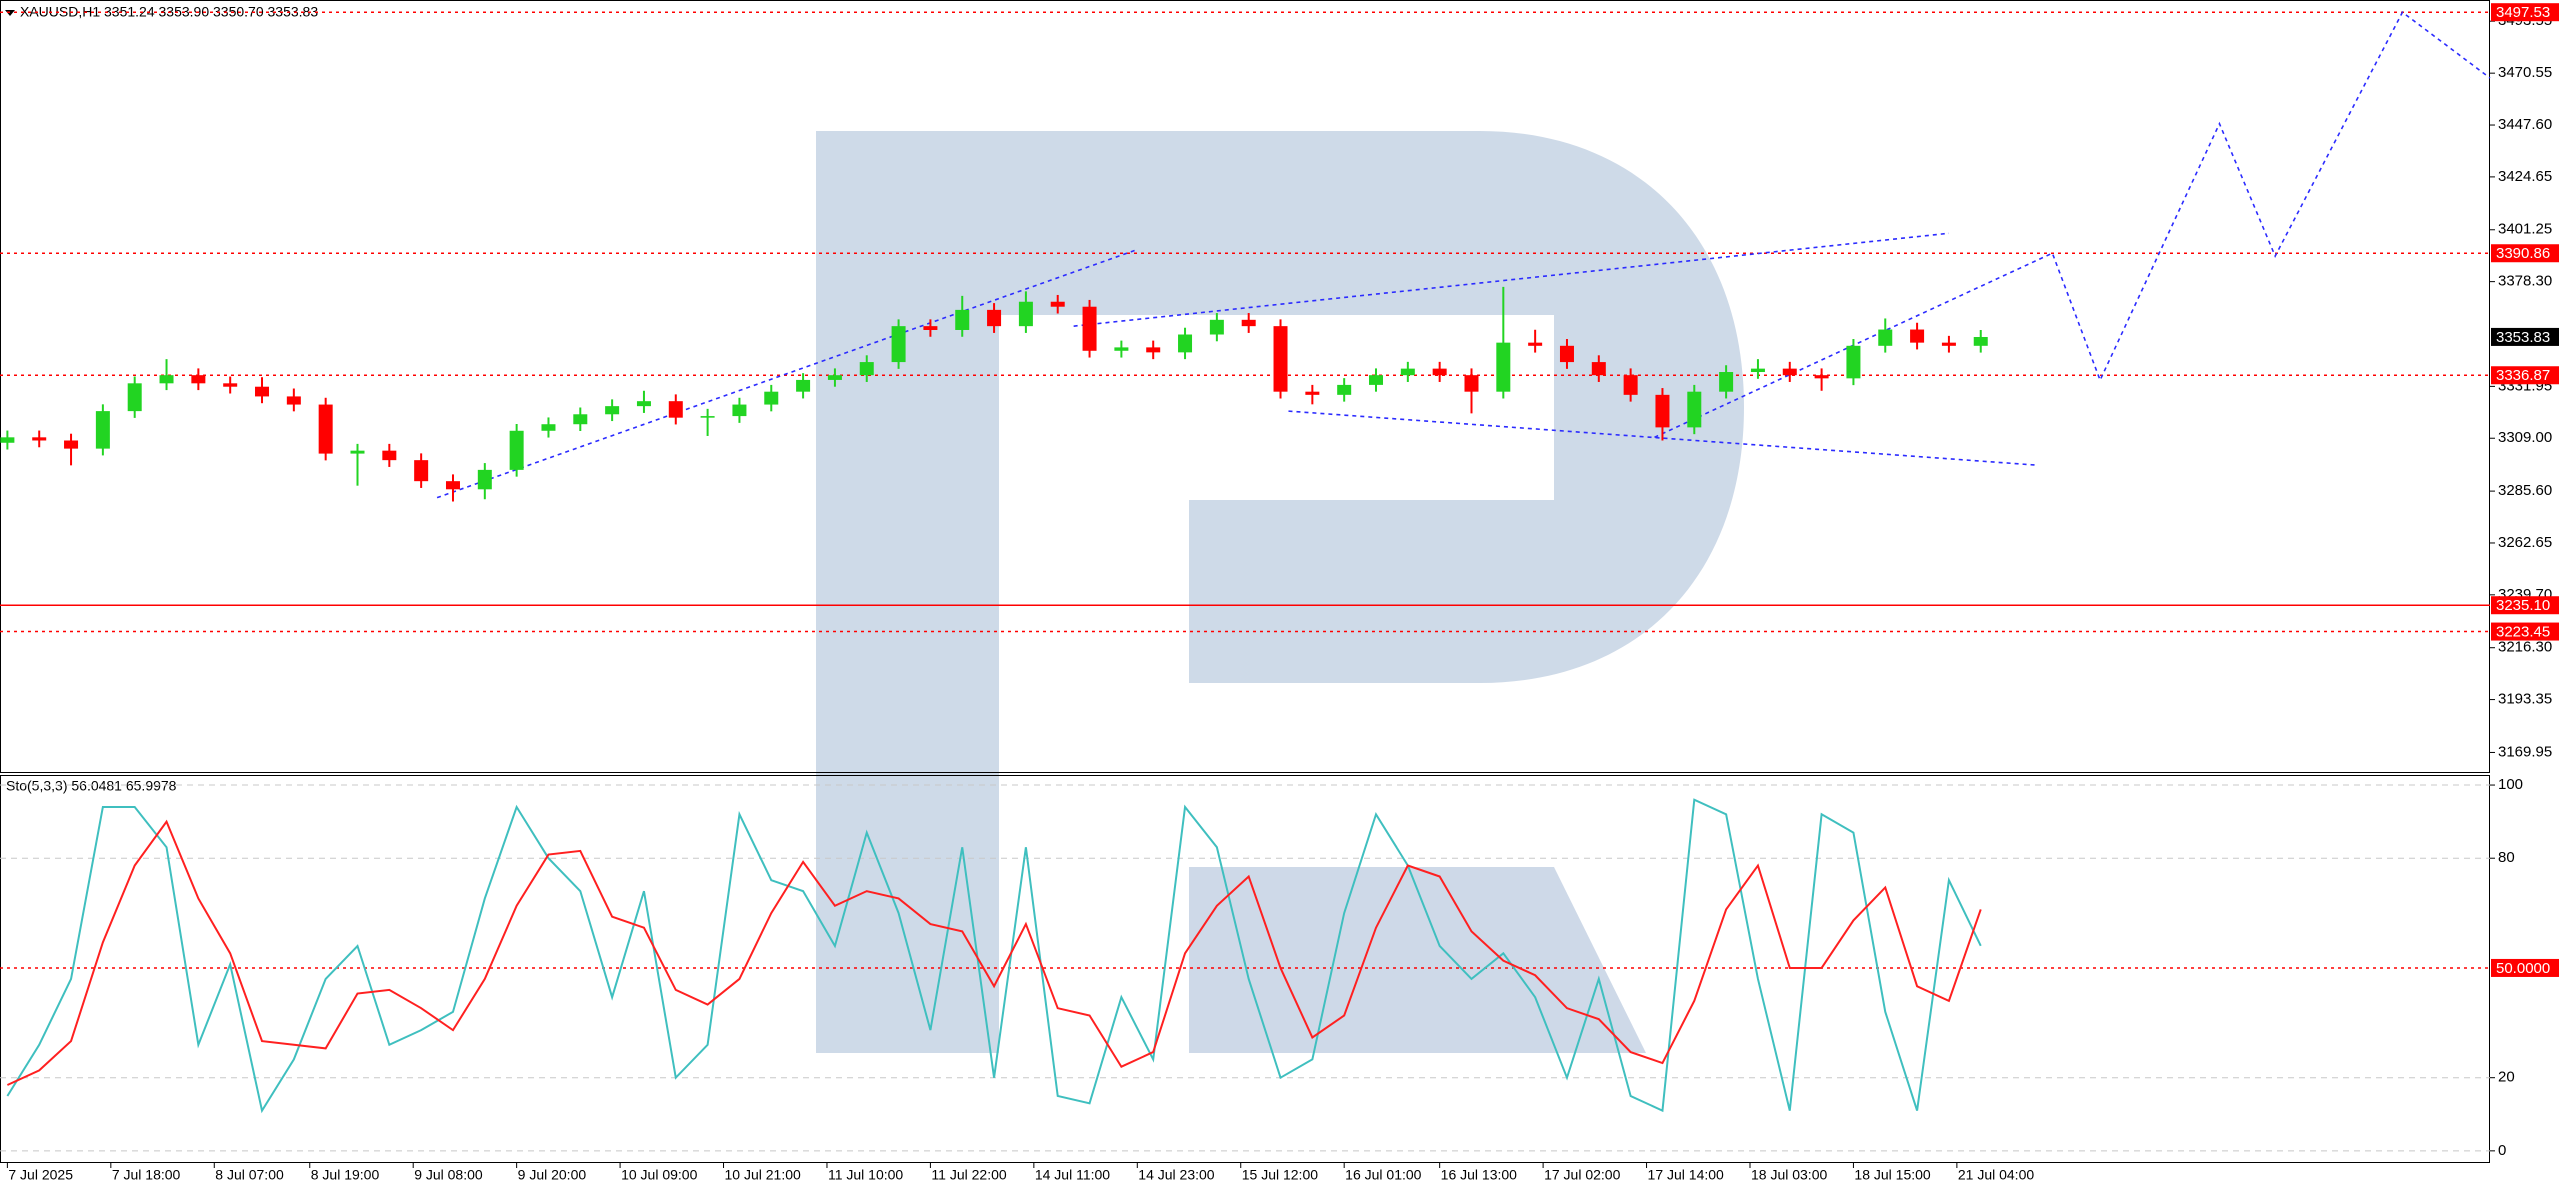 Image resolution: width=2560 pixels, height=1186 pixels. What do you see at coordinates (2525, 542) in the screenshot?
I see `y-tick-label: 3262.65` at bounding box center [2525, 542].